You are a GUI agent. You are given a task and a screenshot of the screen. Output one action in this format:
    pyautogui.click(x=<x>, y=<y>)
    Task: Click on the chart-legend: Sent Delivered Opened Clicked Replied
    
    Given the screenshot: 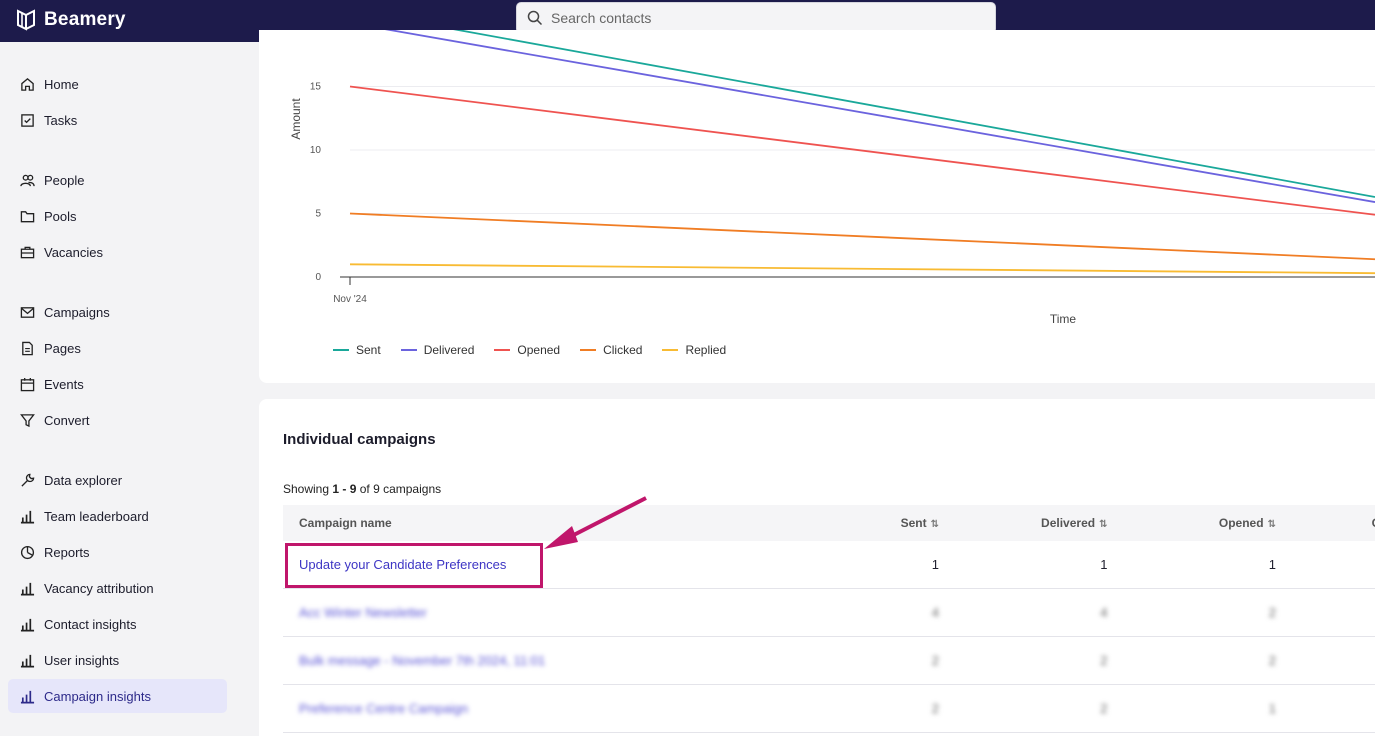 What is the action you would take?
    pyautogui.click(x=529, y=350)
    